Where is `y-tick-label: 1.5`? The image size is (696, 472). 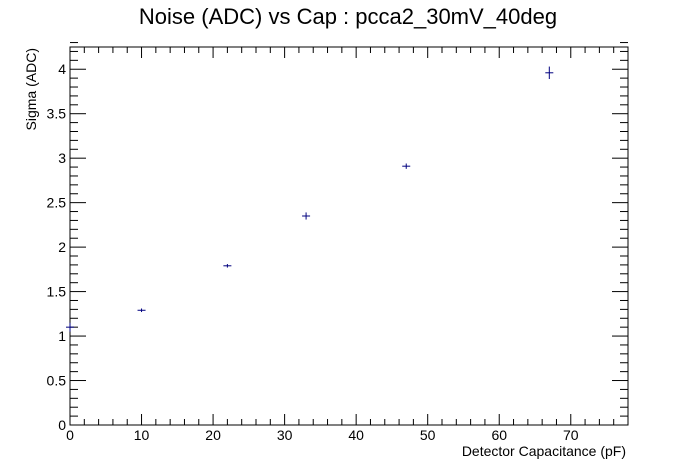 y-tick-label: 1.5 is located at coordinates (57, 292).